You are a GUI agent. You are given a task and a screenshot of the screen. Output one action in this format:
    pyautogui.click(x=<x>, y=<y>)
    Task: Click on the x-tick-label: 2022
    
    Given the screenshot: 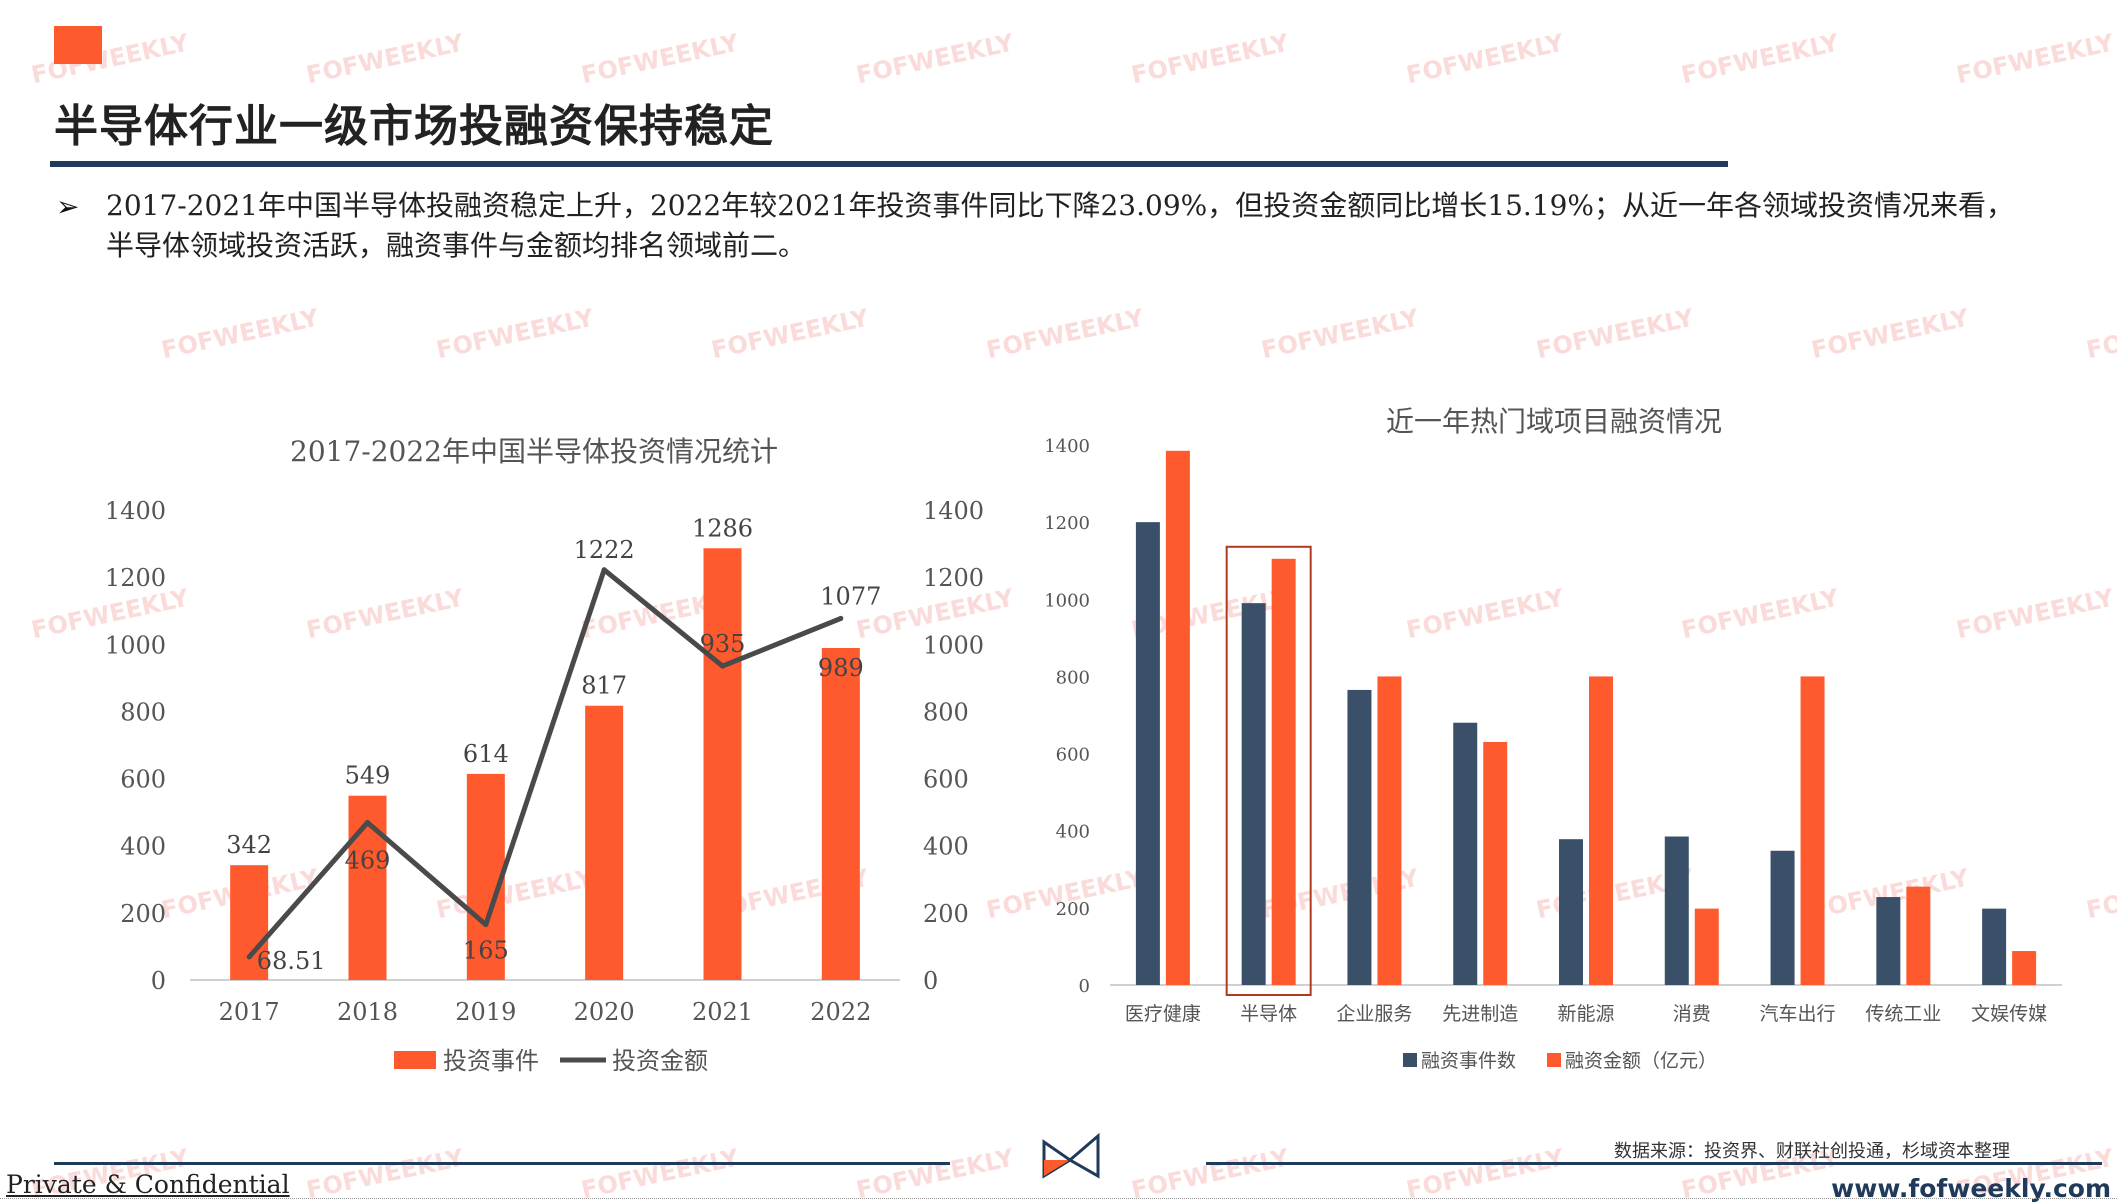 What is the action you would take?
    pyautogui.click(x=840, y=1012)
    